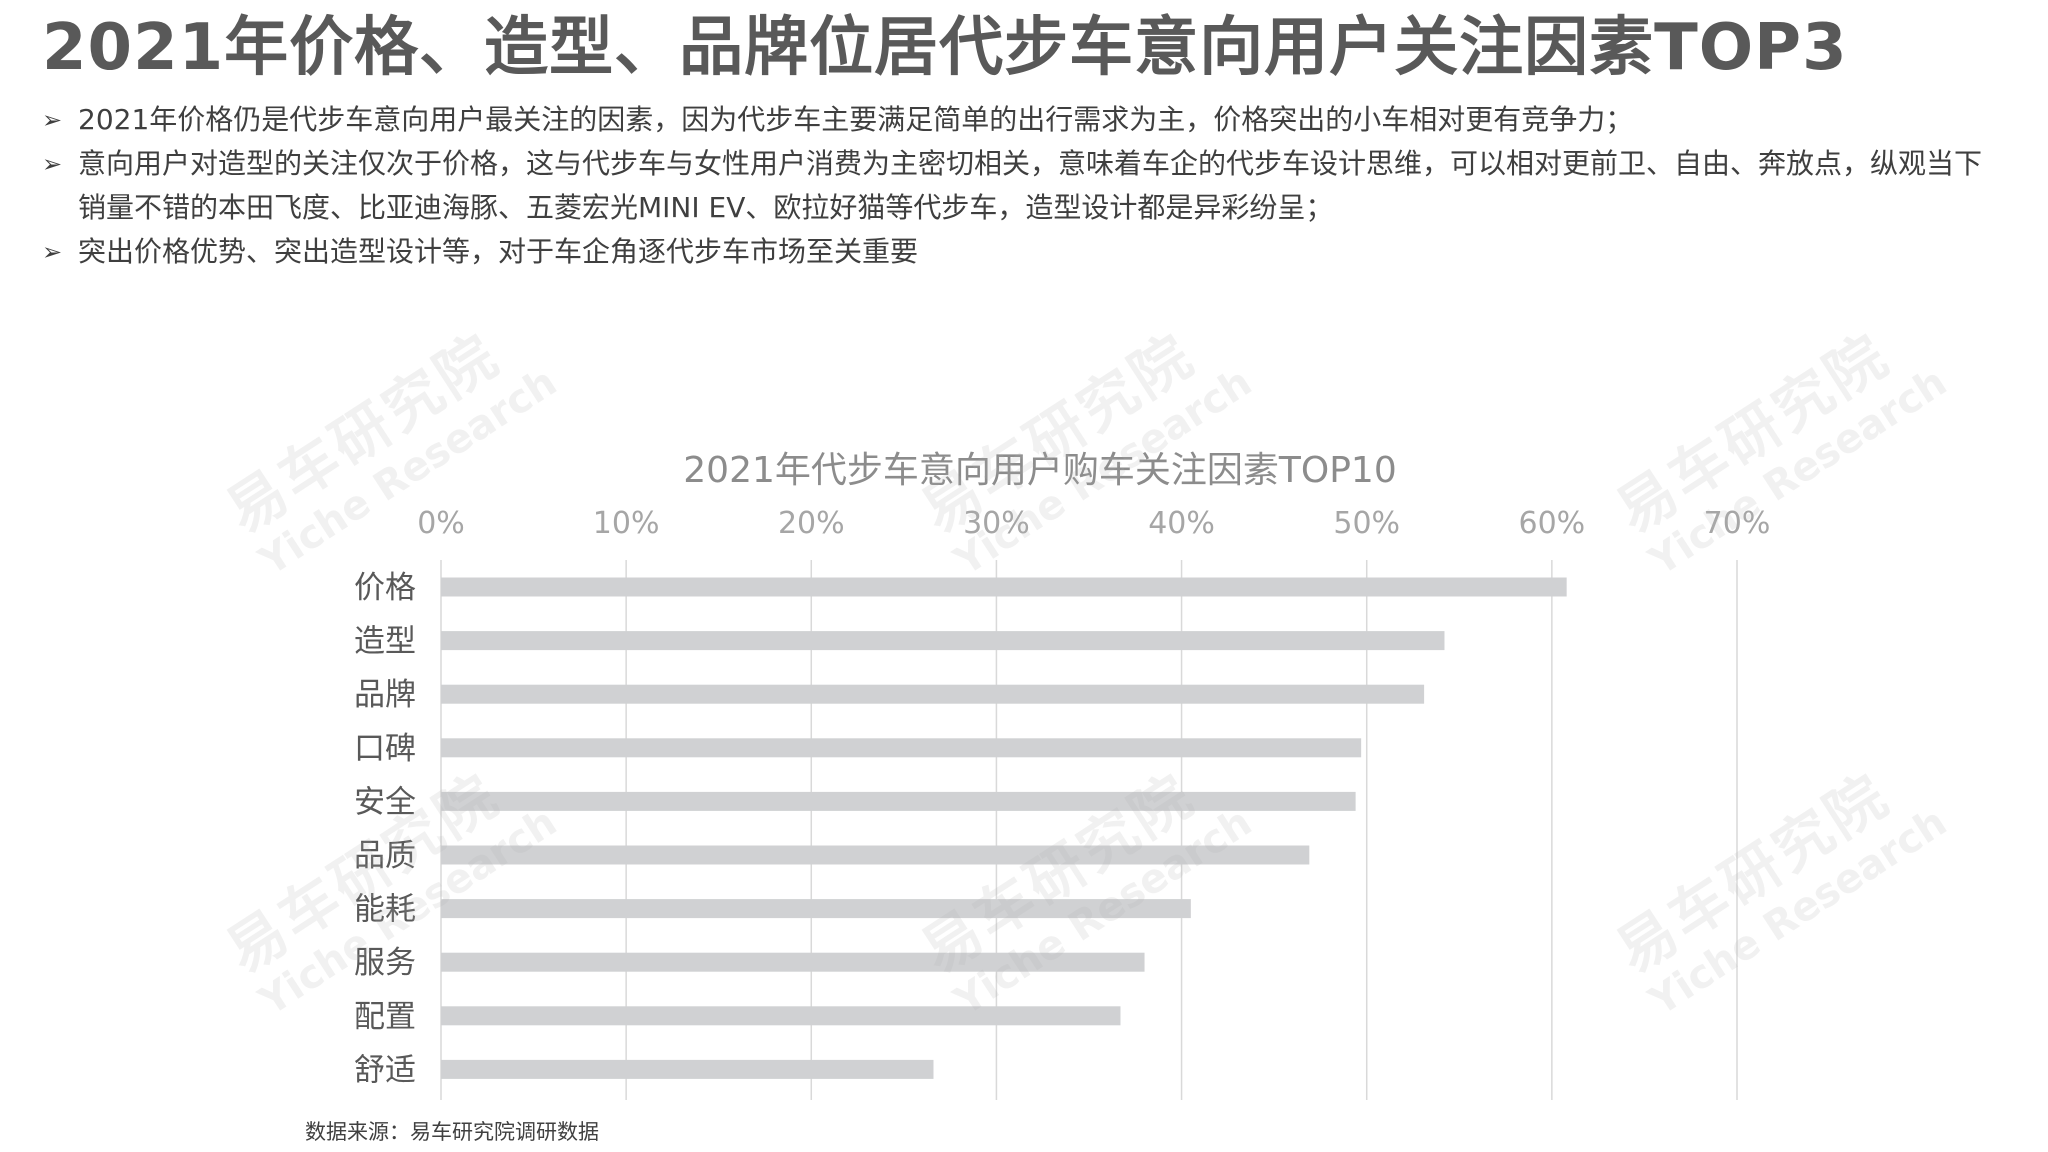 The height and width of the screenshot is (1152, 2048). What do you see at coordinates (996, 523) in the screenshot?
I see `x-tick-label: 30%` at bounding box center [996, 523].